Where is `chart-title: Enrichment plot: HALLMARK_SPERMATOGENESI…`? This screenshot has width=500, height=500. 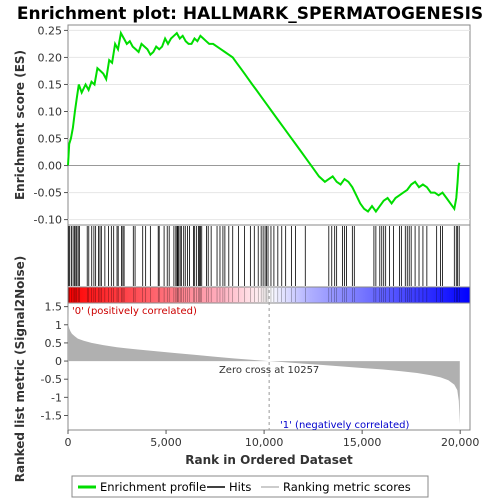 chart-title: Enrichment plot: HALLMARK_SPERMATOGENESI… is located at coordinates (250, 14).